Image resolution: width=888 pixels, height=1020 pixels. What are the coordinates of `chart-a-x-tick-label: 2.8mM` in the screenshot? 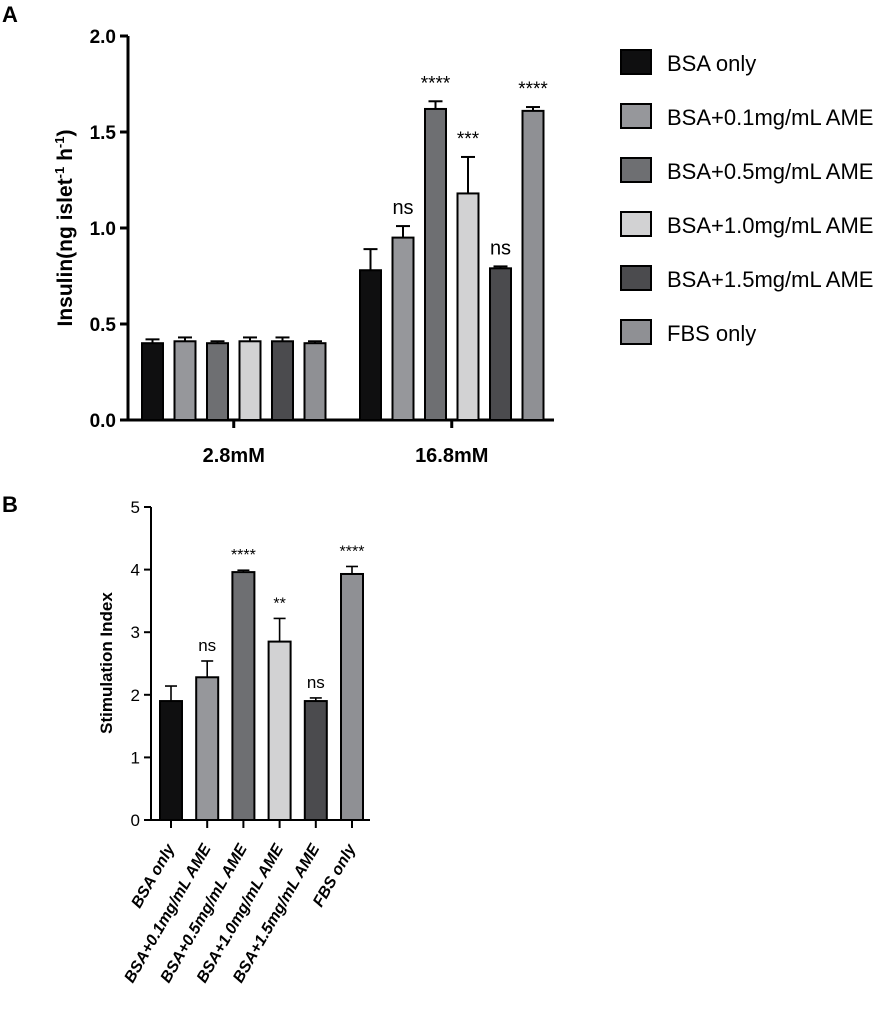 It's located at (234, 456).